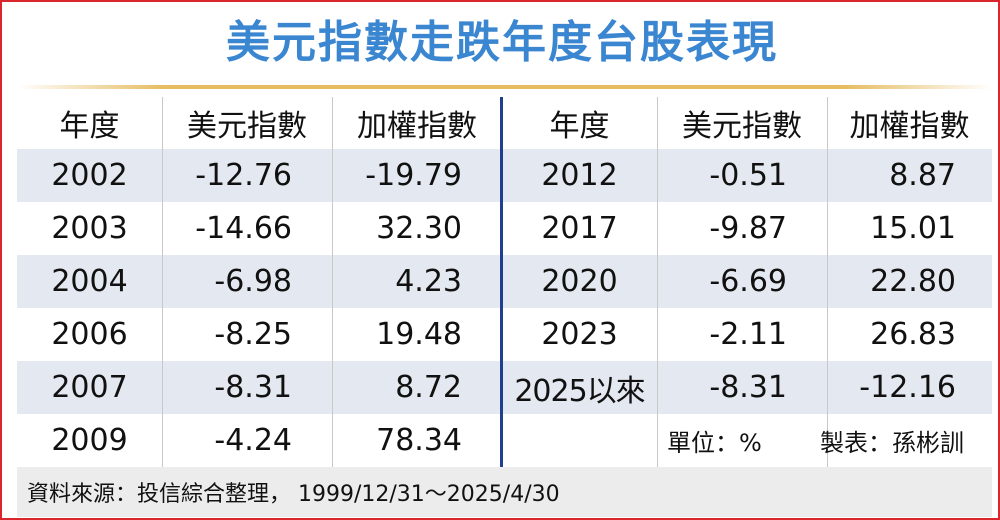 The image size is (1000, 520). Describe the element at coordinates (89, 440) in the screenshot. I see `year-cell: 2009` at that location.